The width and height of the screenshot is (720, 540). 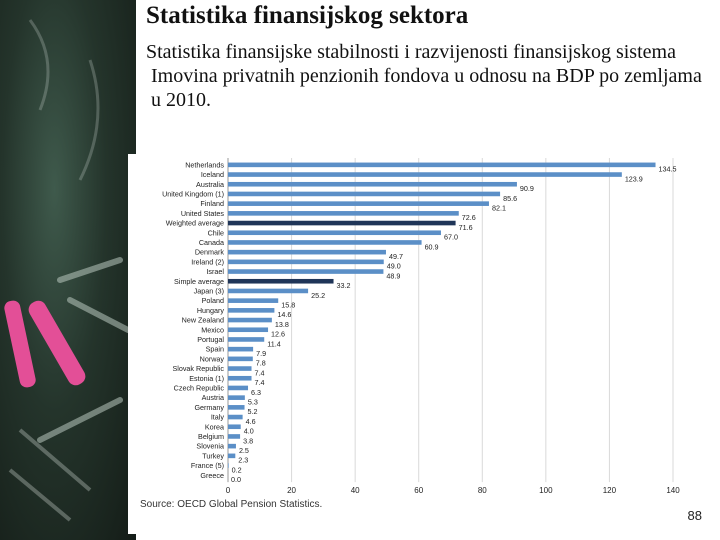 I want to click on value-label: 5.3, so click(x=253, y=401).